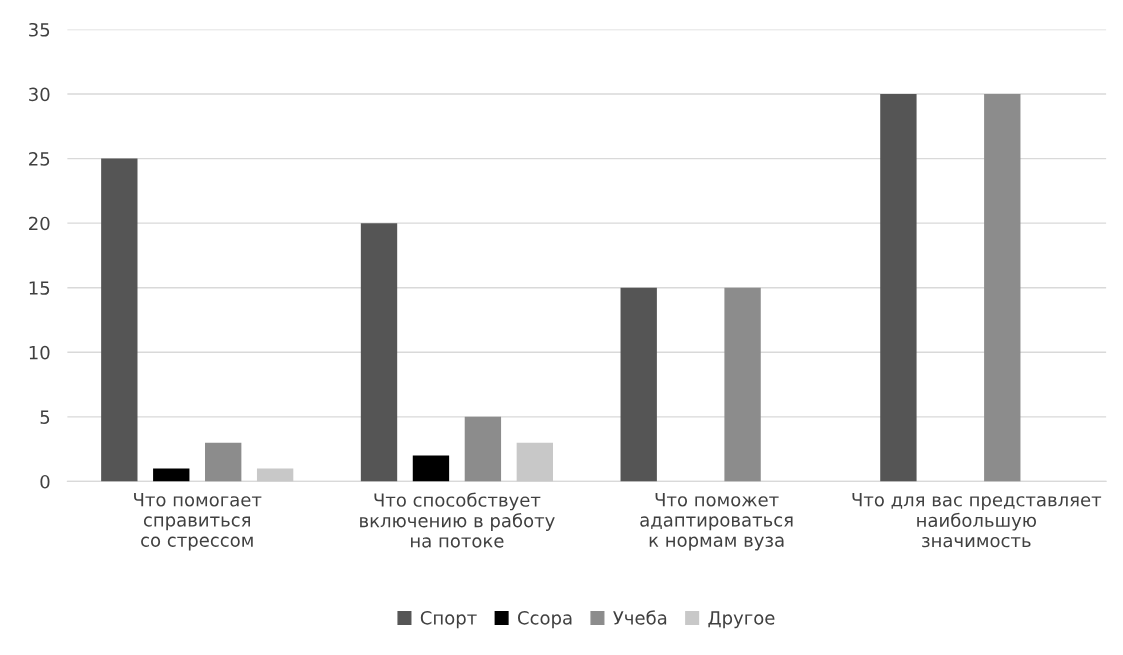 The width and height of the screenshot is (1123, 655). What do you see at coordinates (640, 617) in the screenshot?
I see `legend-label: Учеба` at bounding box center [640, 617].